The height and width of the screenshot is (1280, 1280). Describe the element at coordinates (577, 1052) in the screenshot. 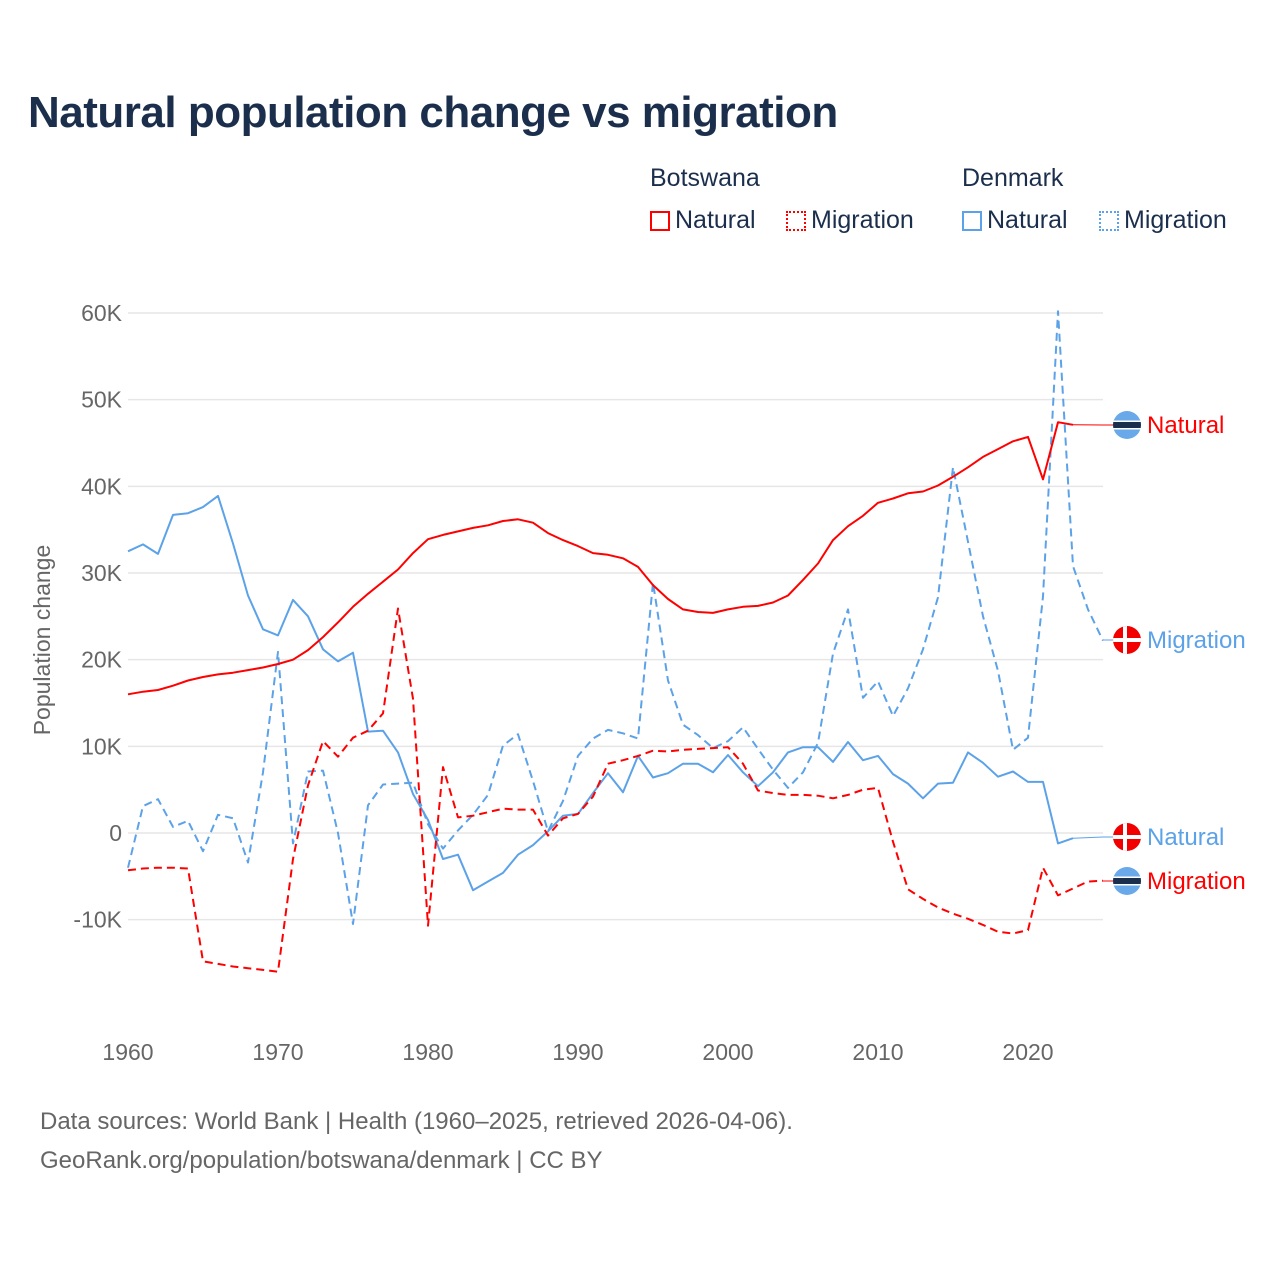

I see `x-tick-label: 1990` at that location.